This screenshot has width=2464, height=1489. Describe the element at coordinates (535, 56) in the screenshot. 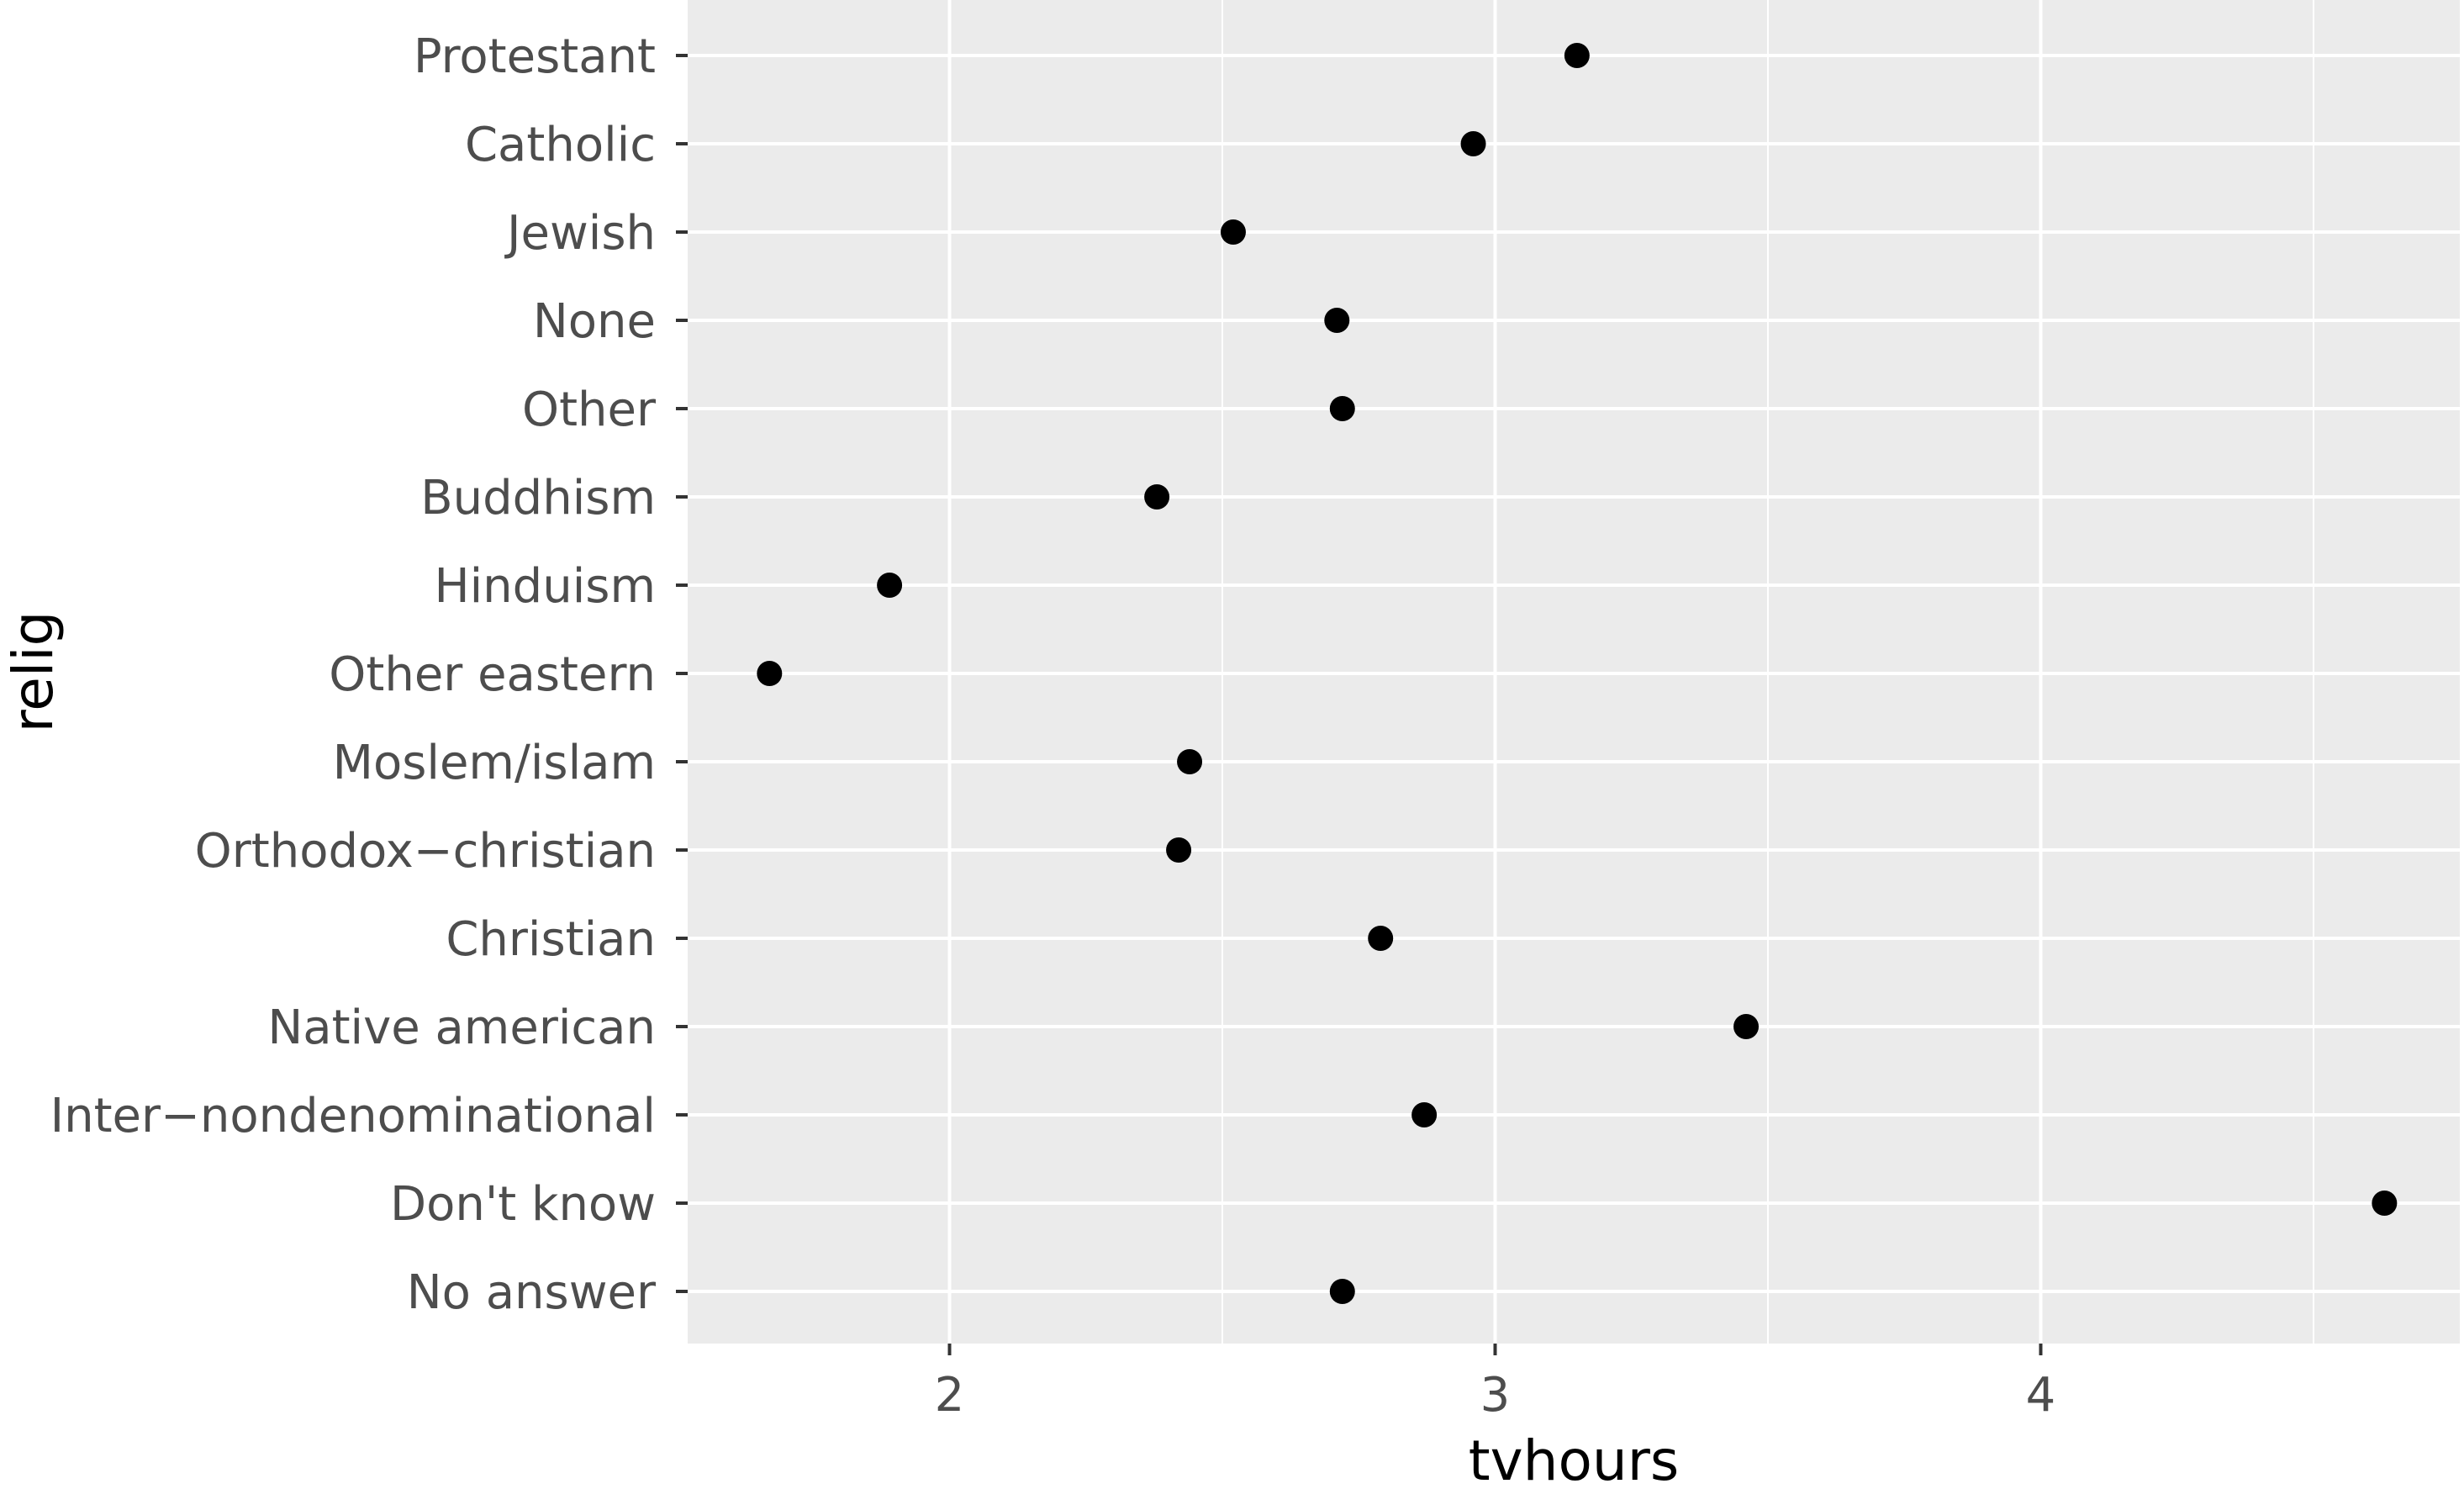

I see `y-tick-label: Protestant` at that location.